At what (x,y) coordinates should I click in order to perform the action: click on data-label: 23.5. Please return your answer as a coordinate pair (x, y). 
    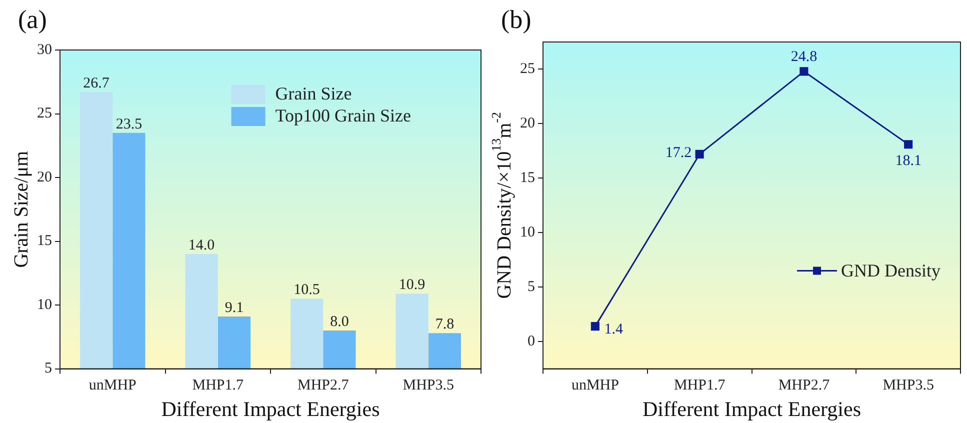
    Looking at the image, I should click on (129, 124).